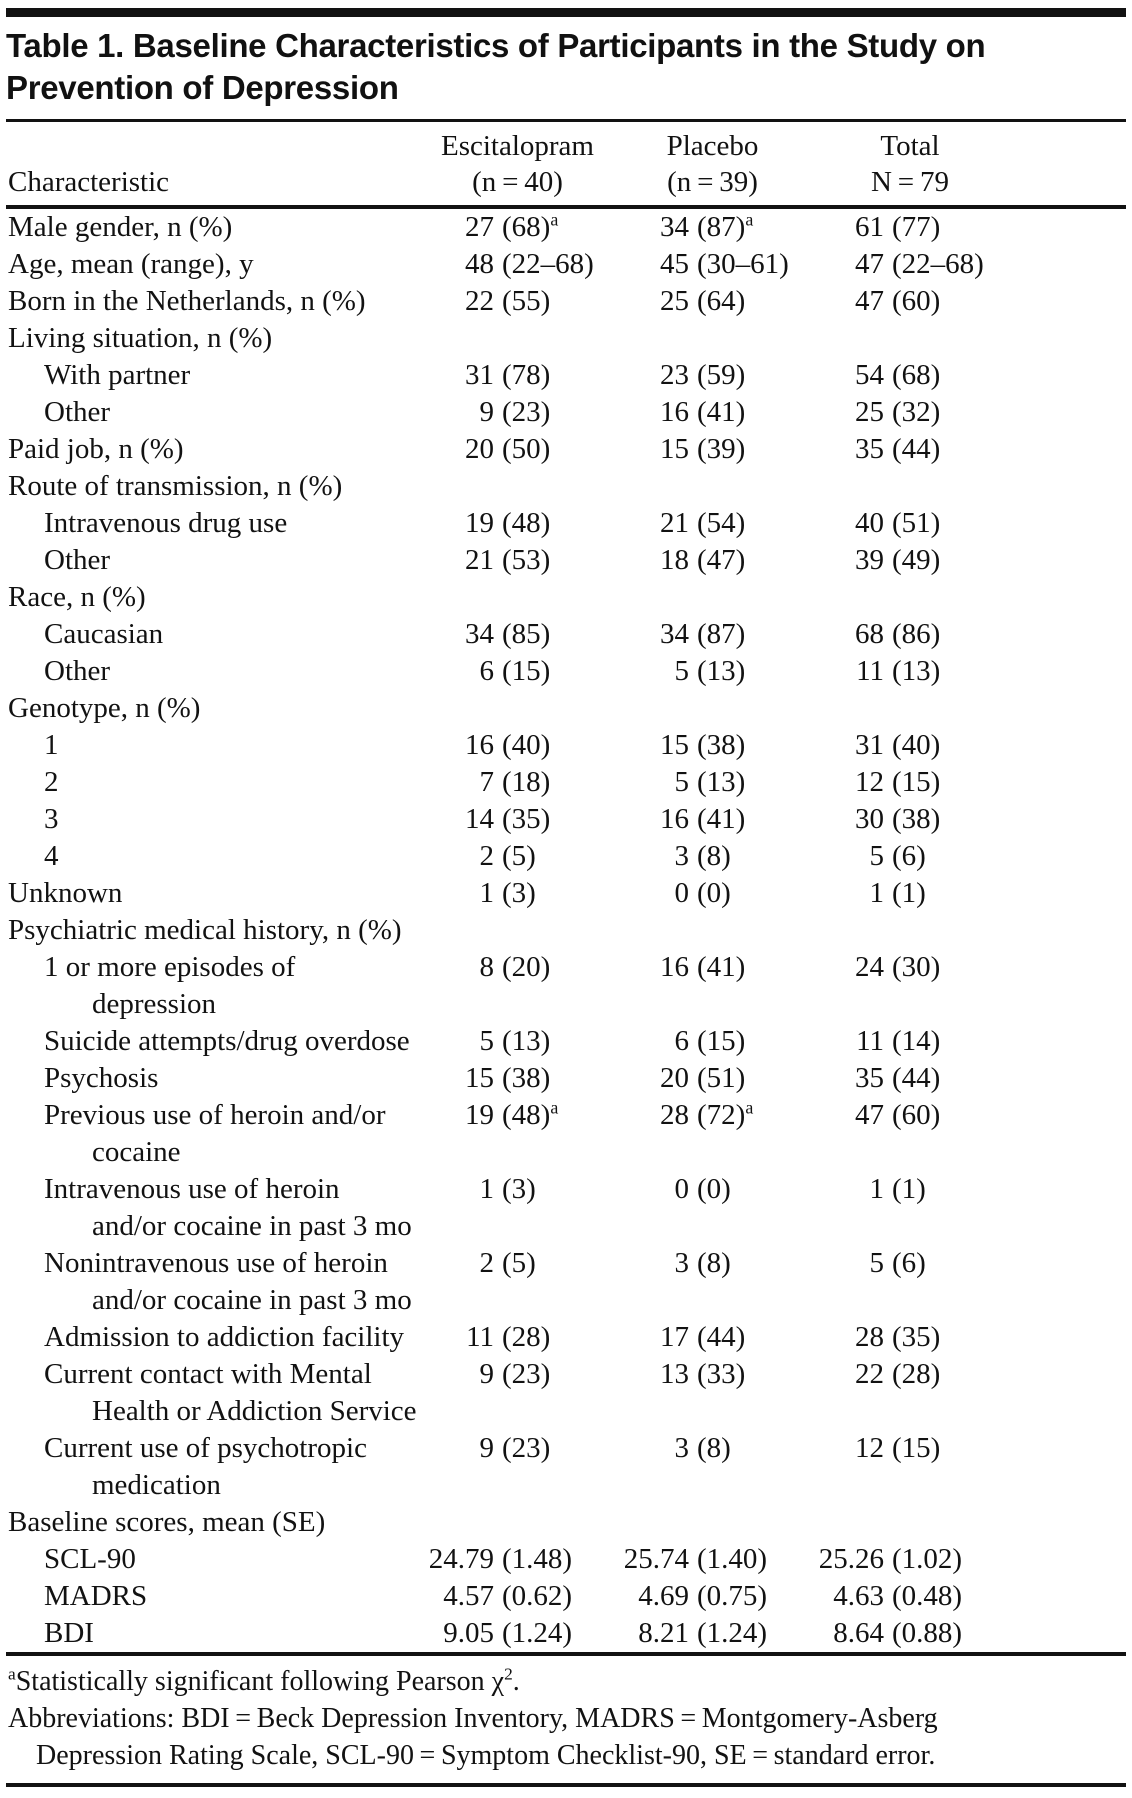  I want to click on value-number: 25, so click(869, 412).